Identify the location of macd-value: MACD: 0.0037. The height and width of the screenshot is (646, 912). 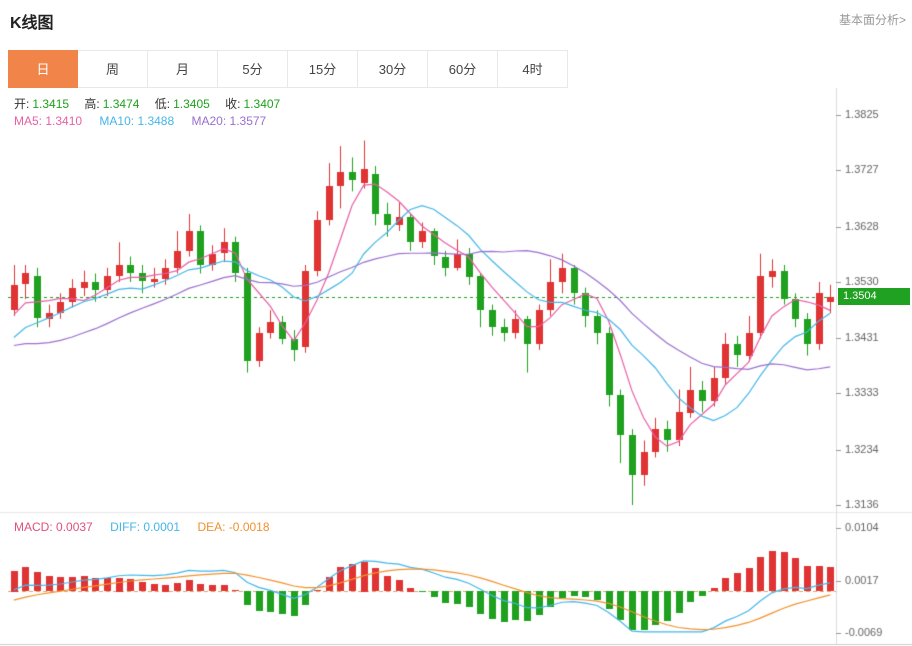
(53, 527).